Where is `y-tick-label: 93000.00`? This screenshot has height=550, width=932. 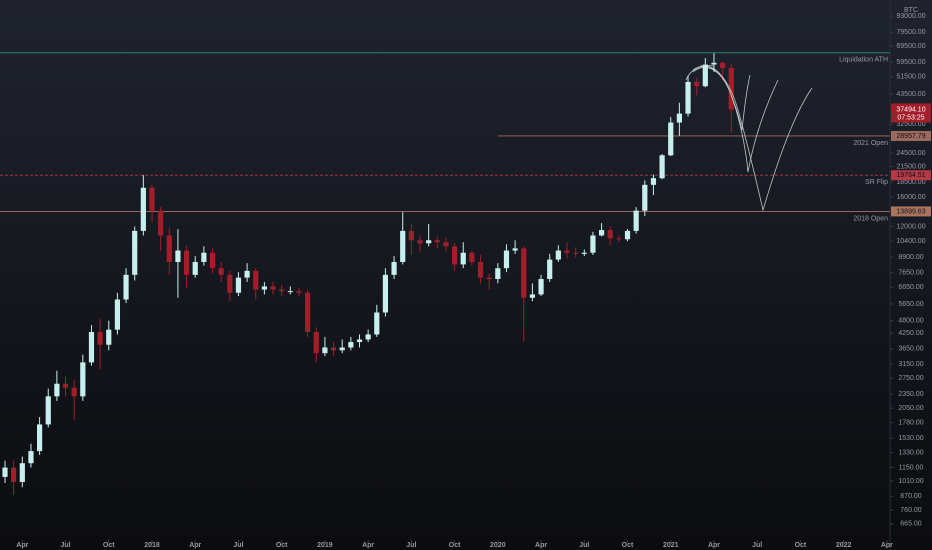 y-tick-label: 93000.00 is located at coordinates (910, 16).